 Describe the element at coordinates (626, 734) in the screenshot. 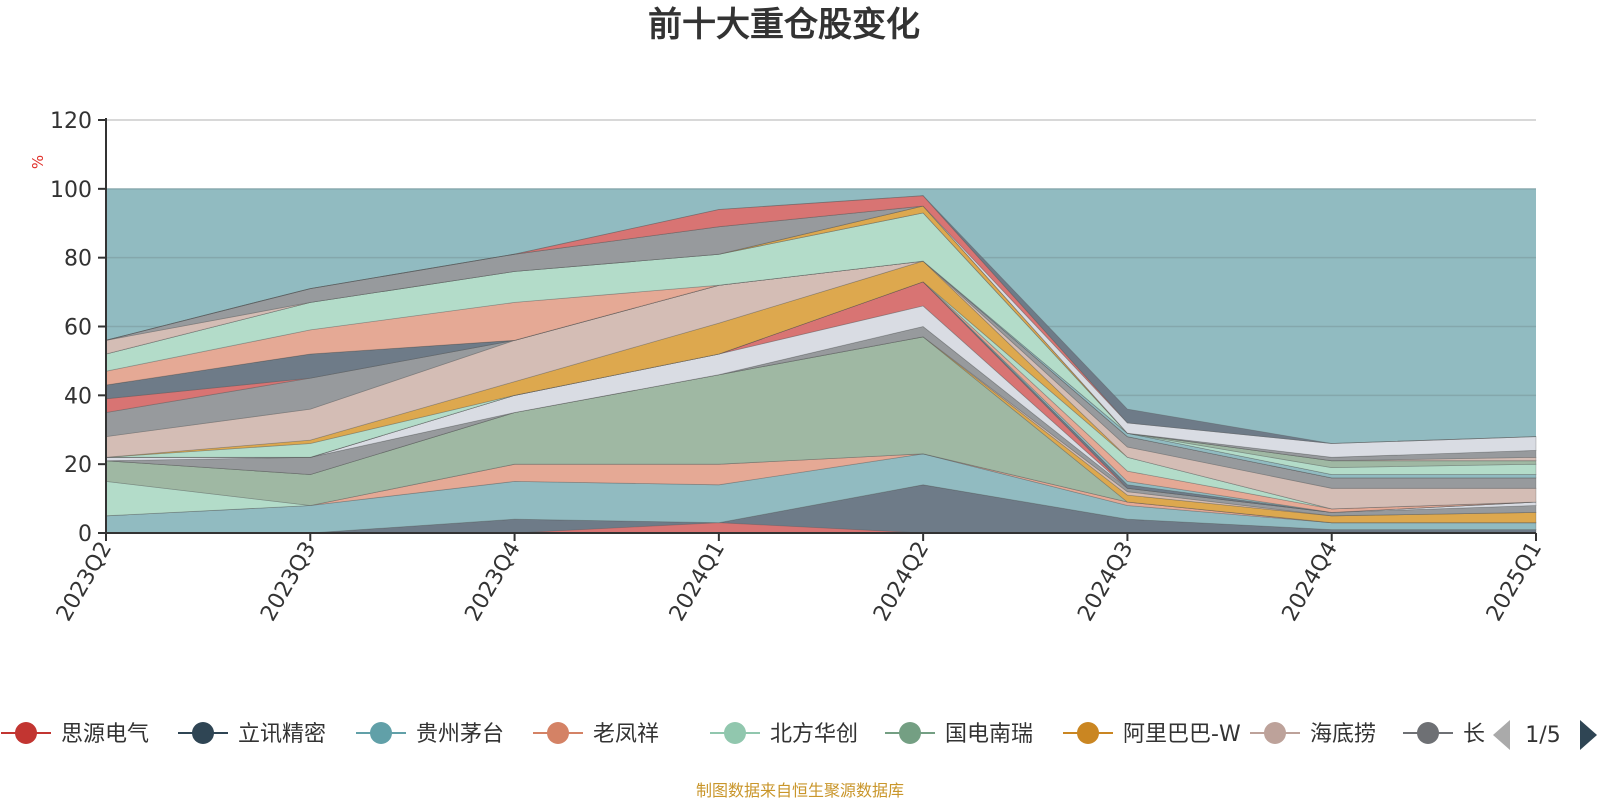

I see `legend-label: 老凤祥` at that location.